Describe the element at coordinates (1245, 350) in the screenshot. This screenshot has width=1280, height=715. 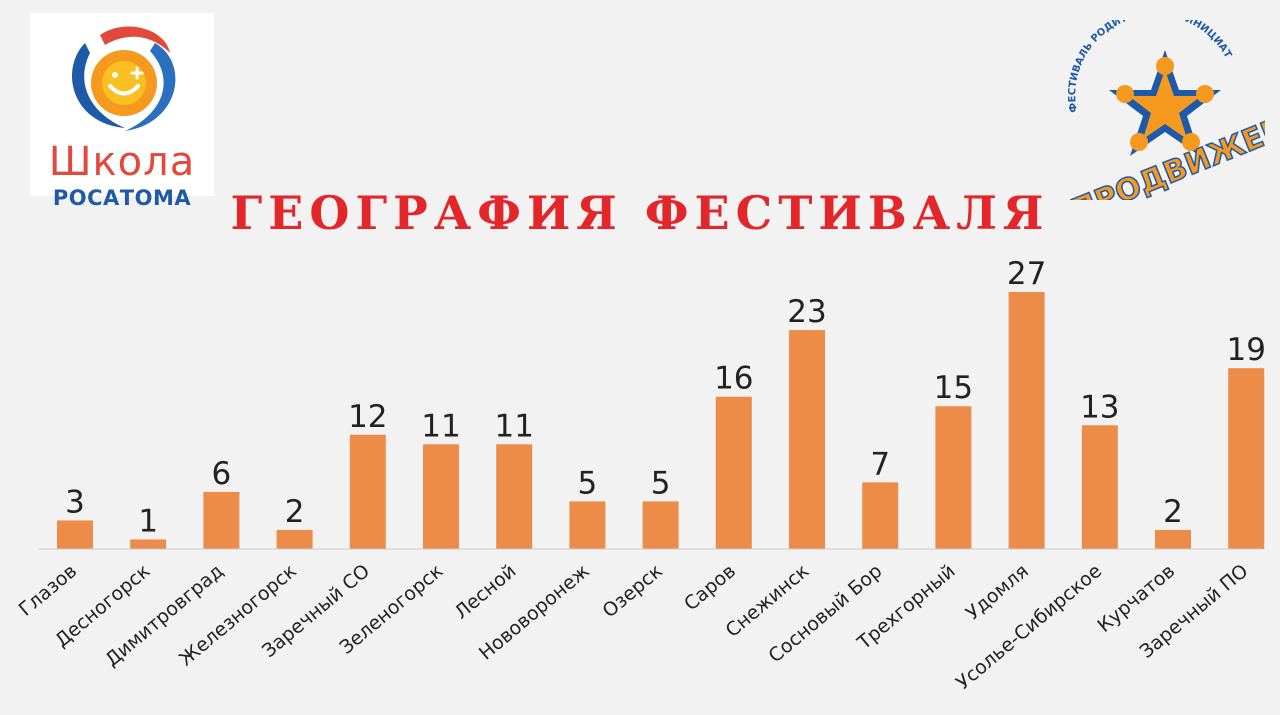
I see `bar-value-label: 19` at that location.